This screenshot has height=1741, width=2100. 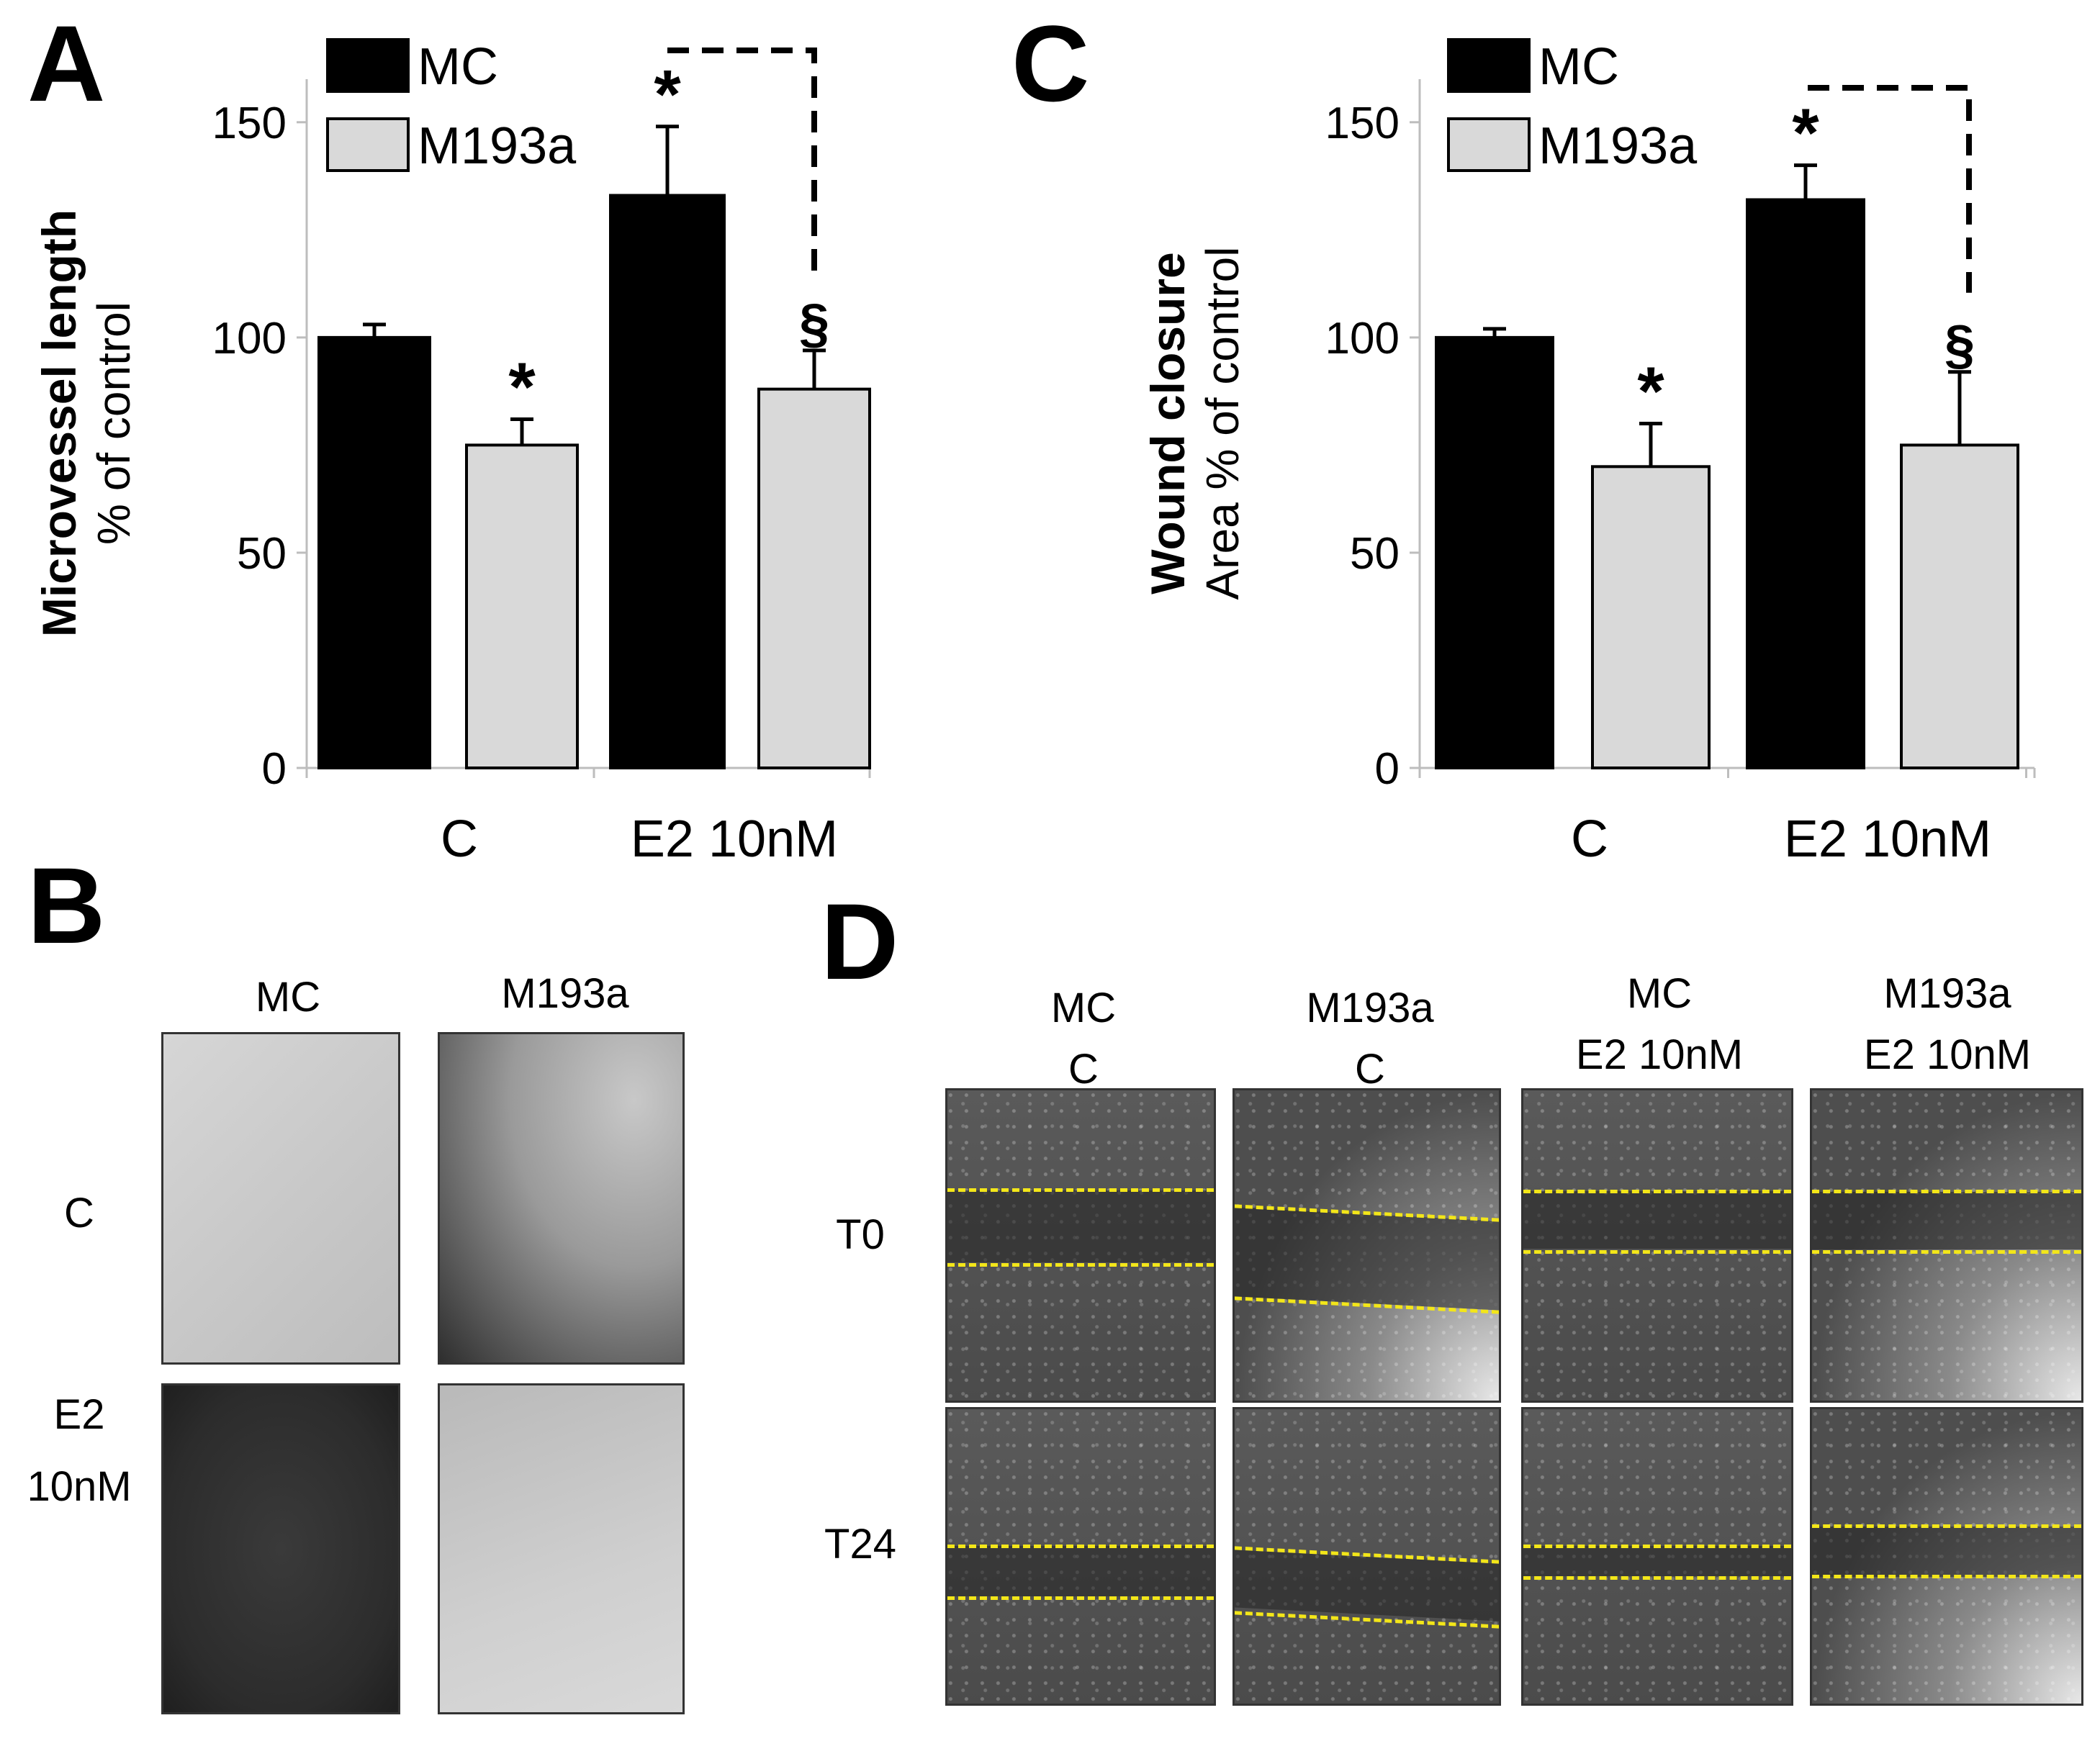 What do you see at coordinates (860, 1234) in the screenshot?
I see `d-row-t0: T0` at bounding box center [860, 1234].